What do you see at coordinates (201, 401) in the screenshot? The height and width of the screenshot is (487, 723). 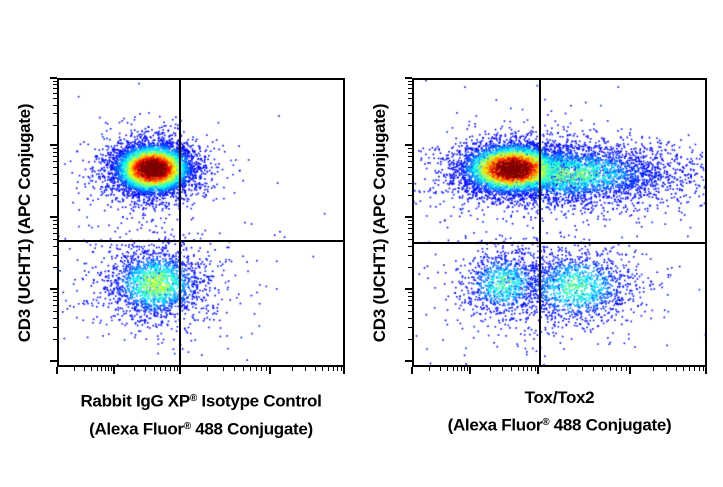 I see `x-axis-label-line1: Rabbit IgG XP® Isotype Control` at bounding box center [201, 401].